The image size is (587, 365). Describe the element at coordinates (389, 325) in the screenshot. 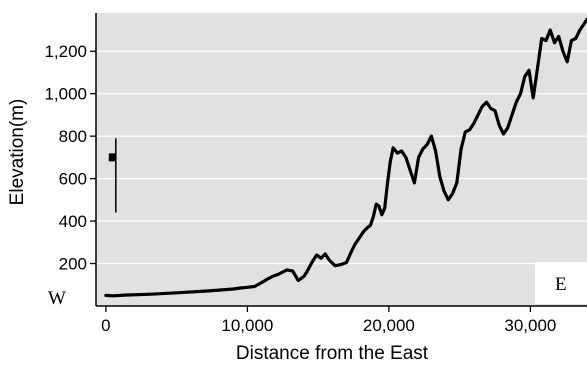

I see `x-tick-label: 20,000` at that location.